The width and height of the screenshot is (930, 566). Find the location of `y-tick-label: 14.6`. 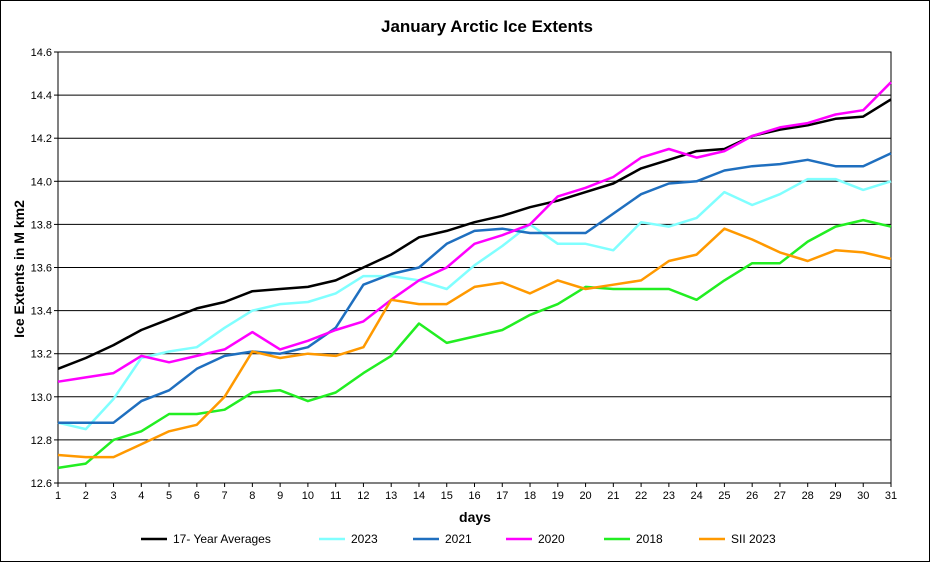

y-tick-label: 14.6 is located at coordinates (41, 53).